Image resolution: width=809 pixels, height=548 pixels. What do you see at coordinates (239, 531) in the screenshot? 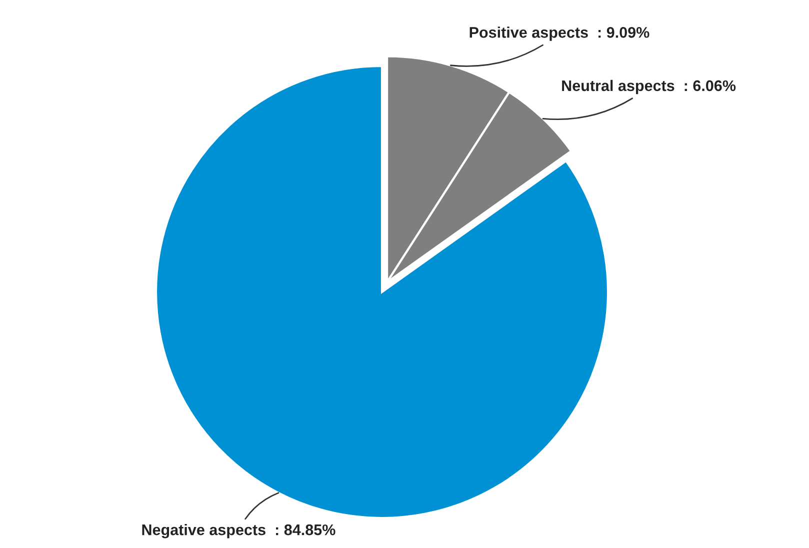
I see `slice-label: Negative aspects : 84.85%` at bounding box center [239, 531].